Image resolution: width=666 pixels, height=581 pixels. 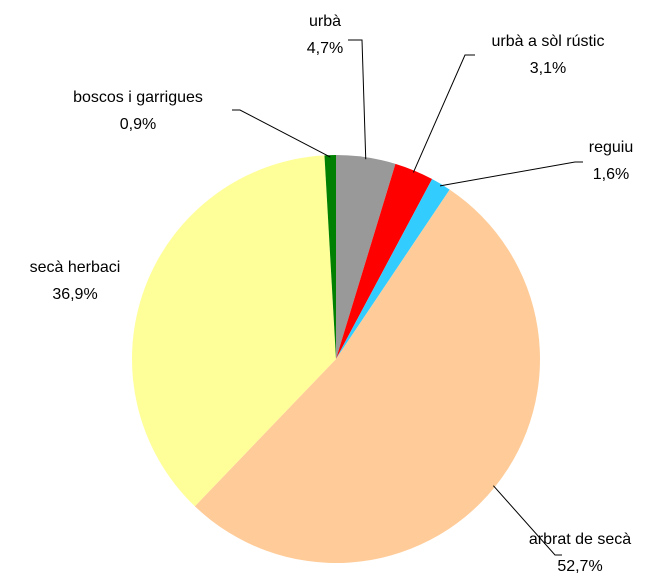 I want to click on slice-value-label: 4,7%, so click(x=325, y=48).